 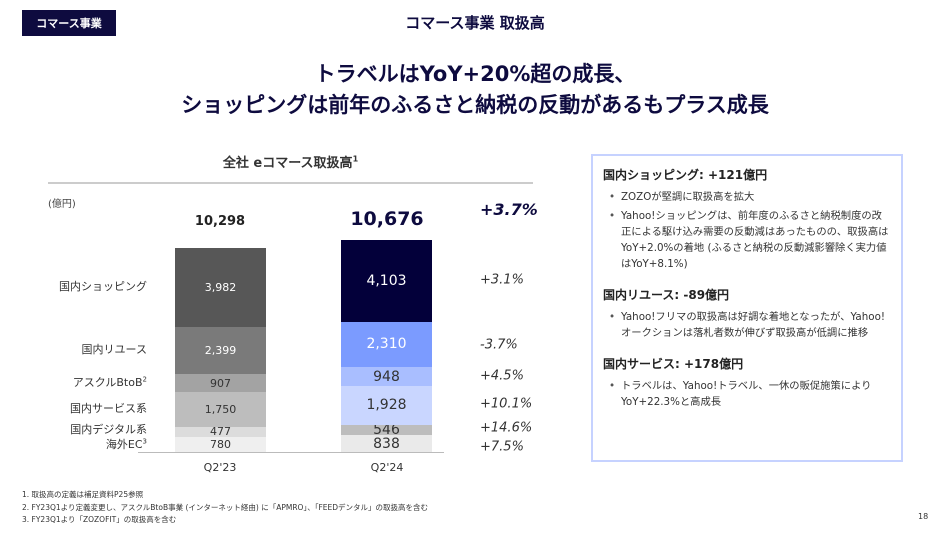 I want to click on bar-segment: 2,310, so click(x=386, y=344).